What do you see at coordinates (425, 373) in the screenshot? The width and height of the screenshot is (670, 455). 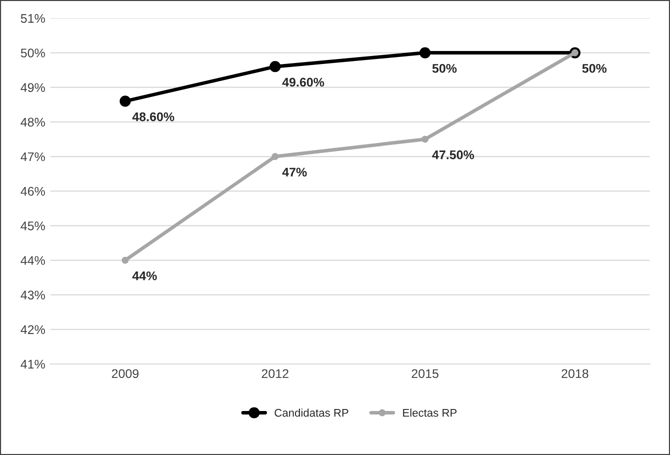 I see `x-tick-label: 2015` at bounding box center [425, 373].